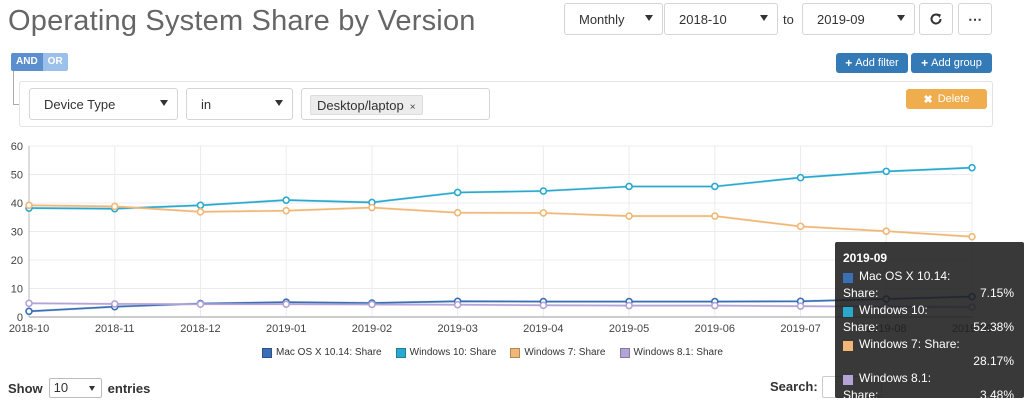  I want to click on plus-circle-icon: +, so click(925, 63).